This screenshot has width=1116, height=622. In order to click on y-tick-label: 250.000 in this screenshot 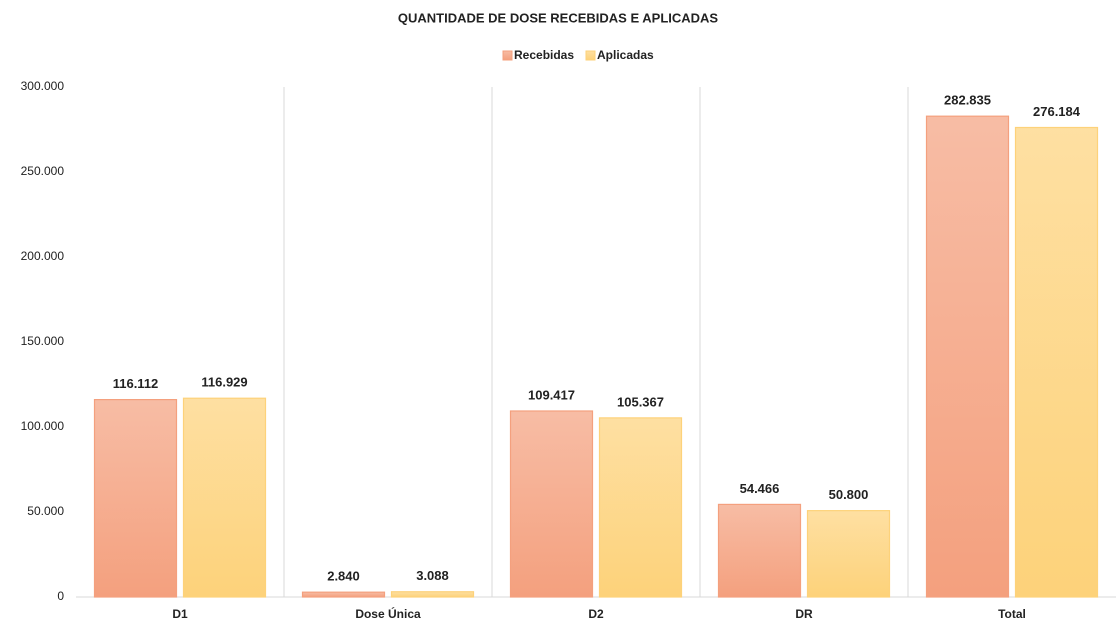, I will do `click(43, 171)`.